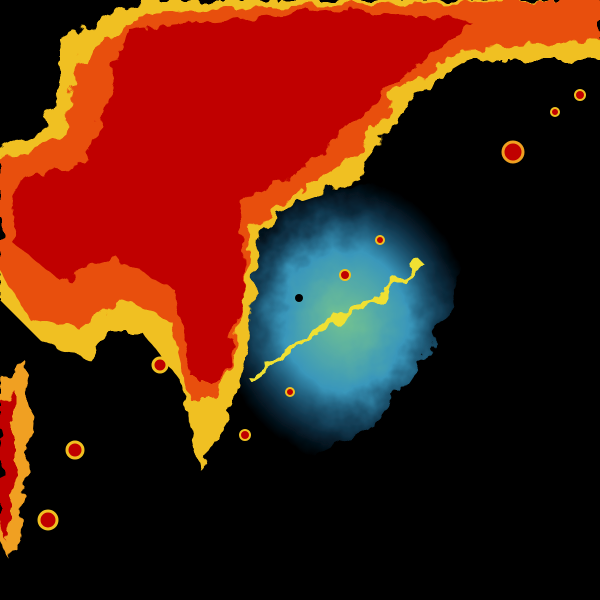 This screenshot has height=600, width=600. What do you see at coordinates (299, 298) in the screenshot?
I see `radar-site-marker` at bounding box center [299, 298].